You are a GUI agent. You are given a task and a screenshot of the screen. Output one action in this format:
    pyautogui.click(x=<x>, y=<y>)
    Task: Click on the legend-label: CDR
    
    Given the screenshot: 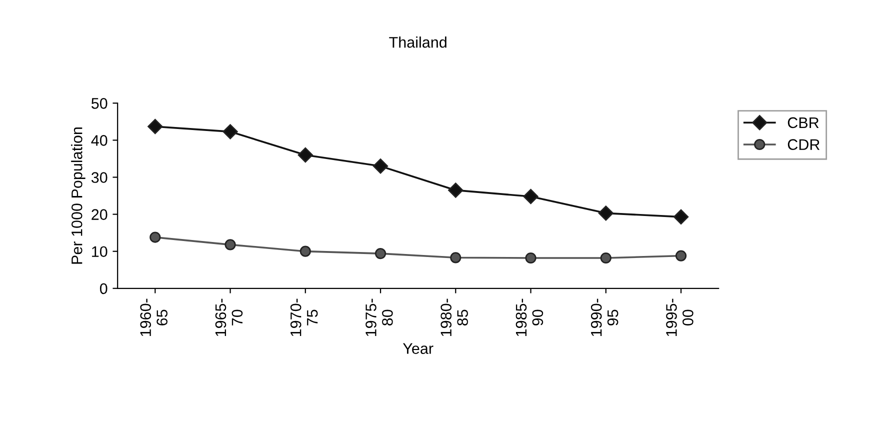 What is the action you would take?
    pyautogui.click(x=804, y=144)
    